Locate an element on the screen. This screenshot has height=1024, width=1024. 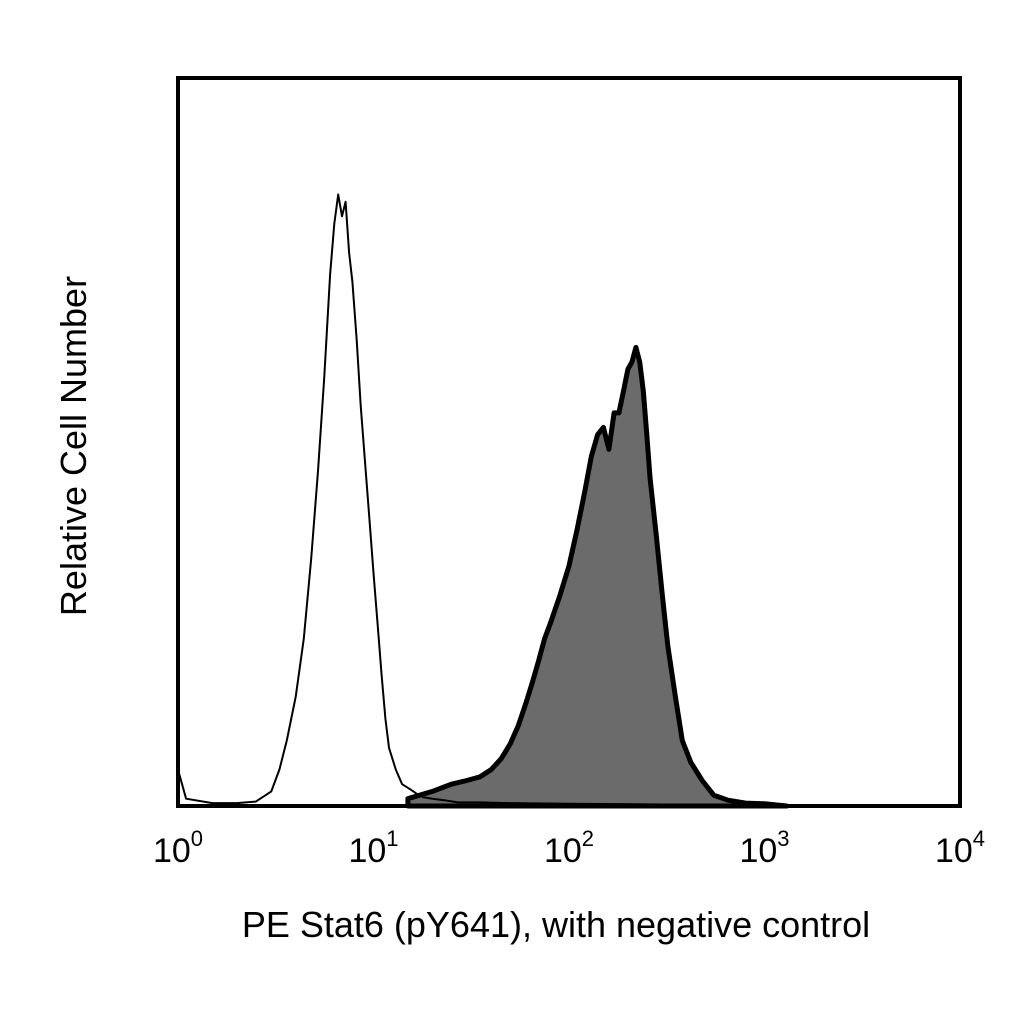
x-tick-label: 10⁰ is located at coordinates (178, 848).